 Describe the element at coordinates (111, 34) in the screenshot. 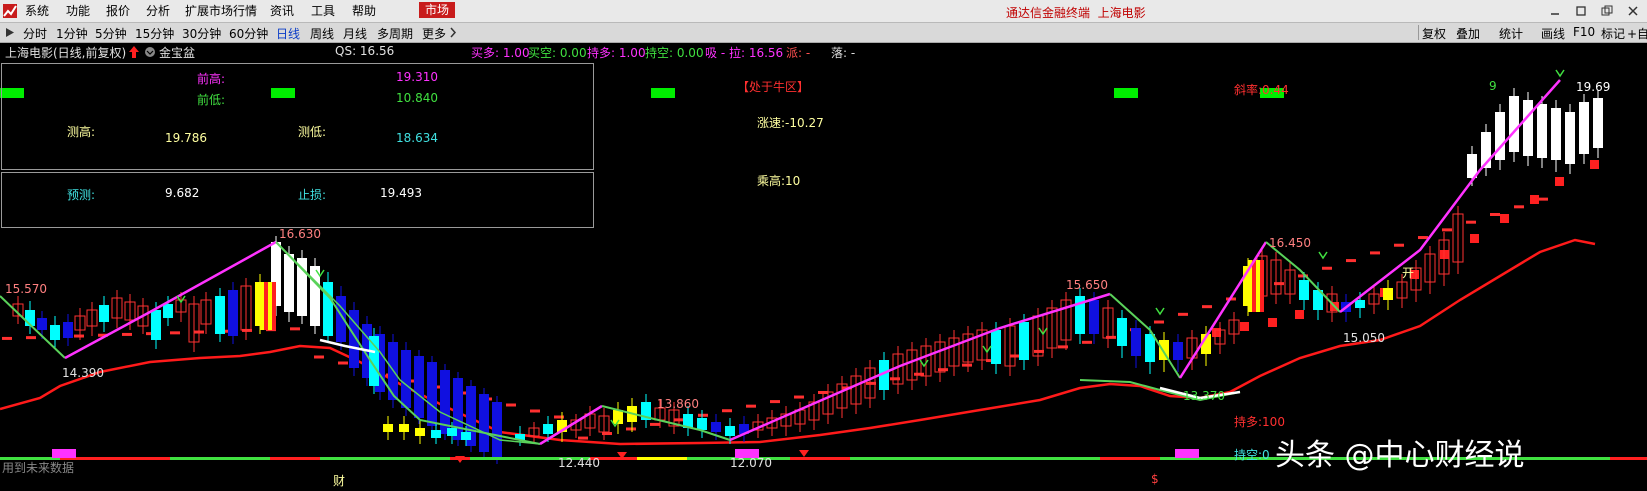

I see `tab-5min: 5分钟` at that location.